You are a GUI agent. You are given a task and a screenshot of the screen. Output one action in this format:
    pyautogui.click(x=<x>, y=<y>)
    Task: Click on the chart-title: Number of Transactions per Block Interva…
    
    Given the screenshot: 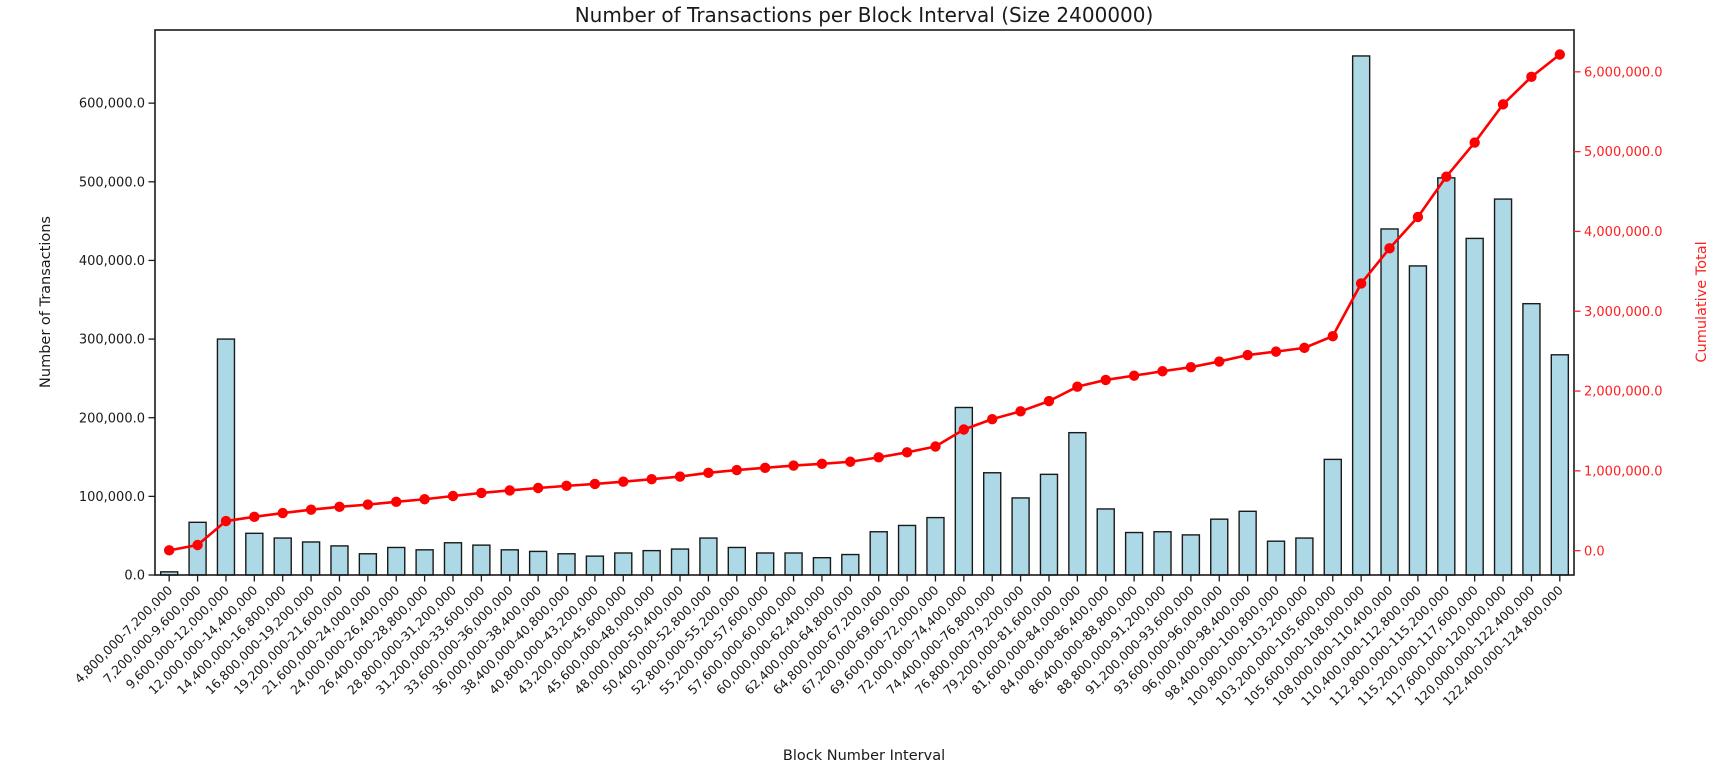 What is the action you would take?
    pyautogui.click(x=864, y=15)
    